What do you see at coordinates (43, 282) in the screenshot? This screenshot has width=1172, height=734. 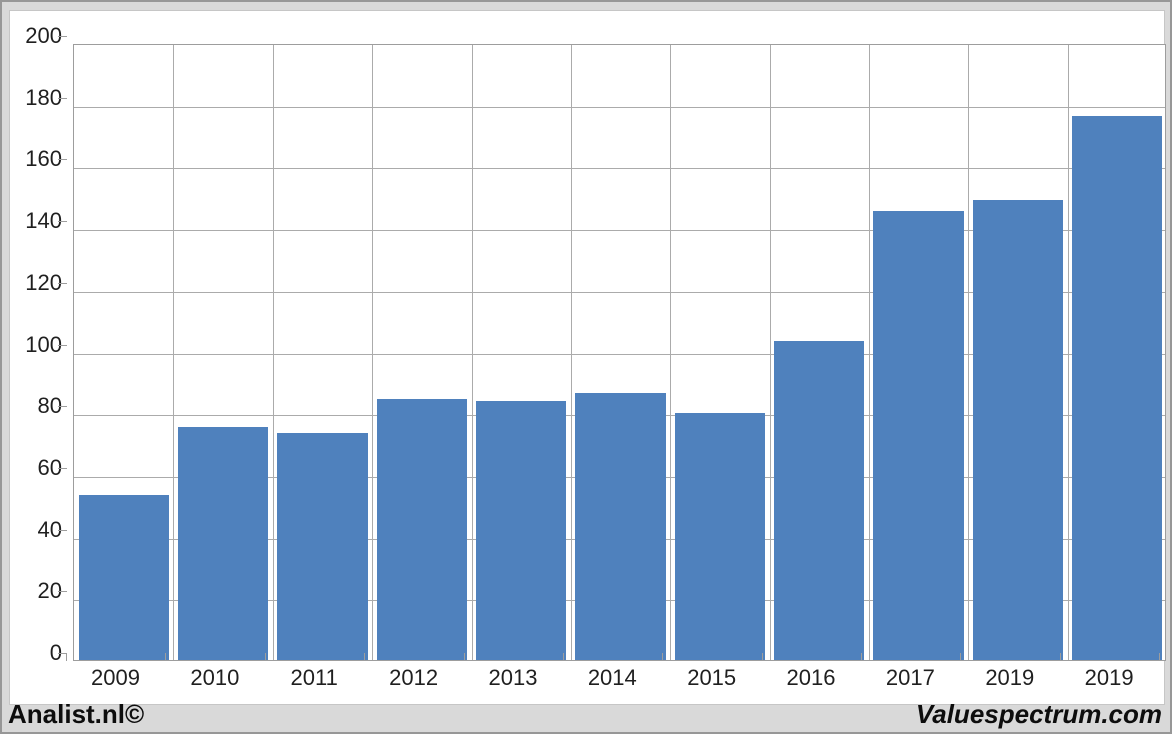 I see `y-tick-label-120: 120` at bounding box center [43, 282].